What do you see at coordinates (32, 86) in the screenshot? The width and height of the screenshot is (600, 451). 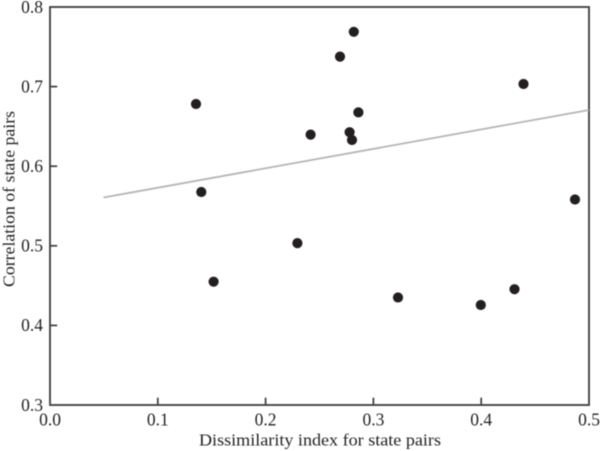 I see `svg-text: 0.7` at bounding box center [32, 86].